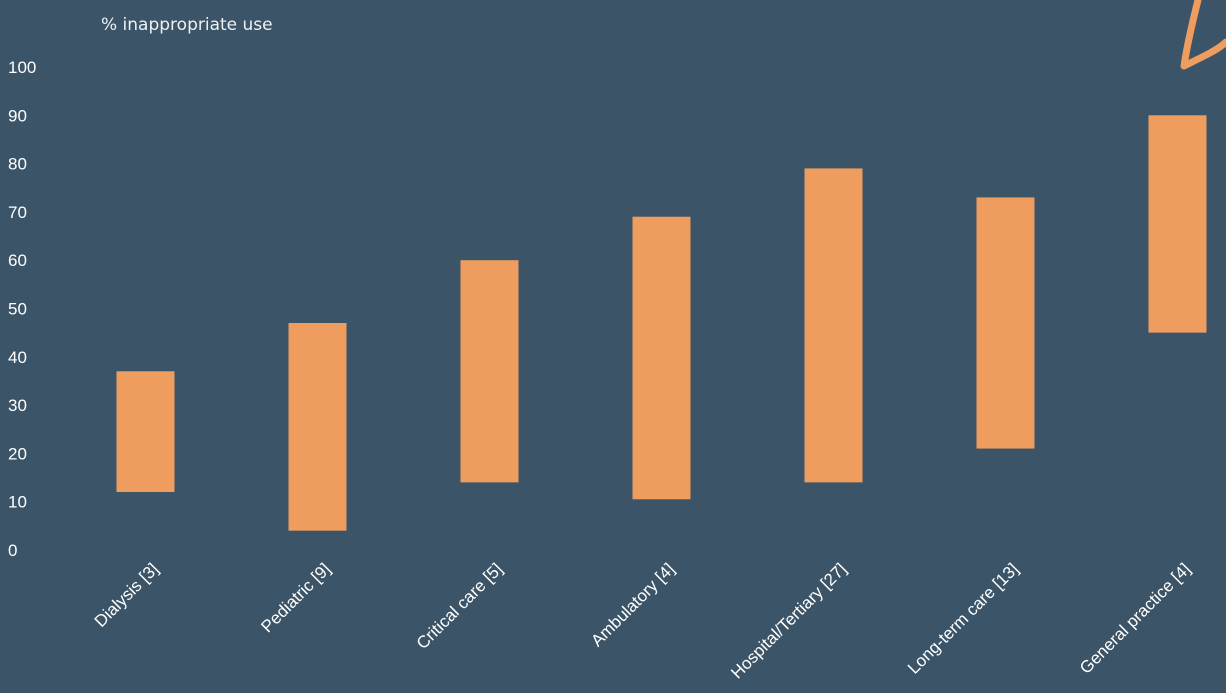 The width and height of the screenshot is (1226, 693). Describe the element at coordinates (295, 597) in the screenshot. I see `x-tick-label: Pediatric [9]` at that location.